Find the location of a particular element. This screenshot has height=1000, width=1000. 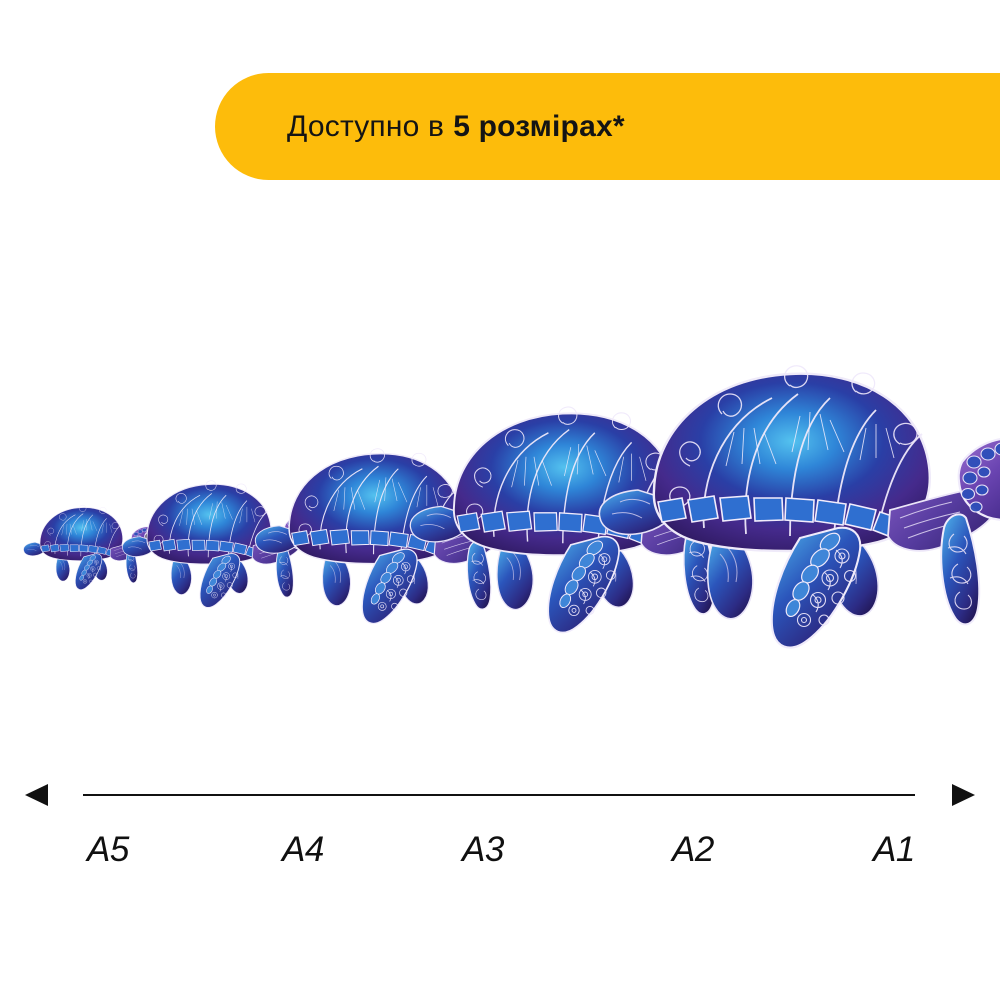

size-label-a3: A3 is located at coordinates (483, 849).